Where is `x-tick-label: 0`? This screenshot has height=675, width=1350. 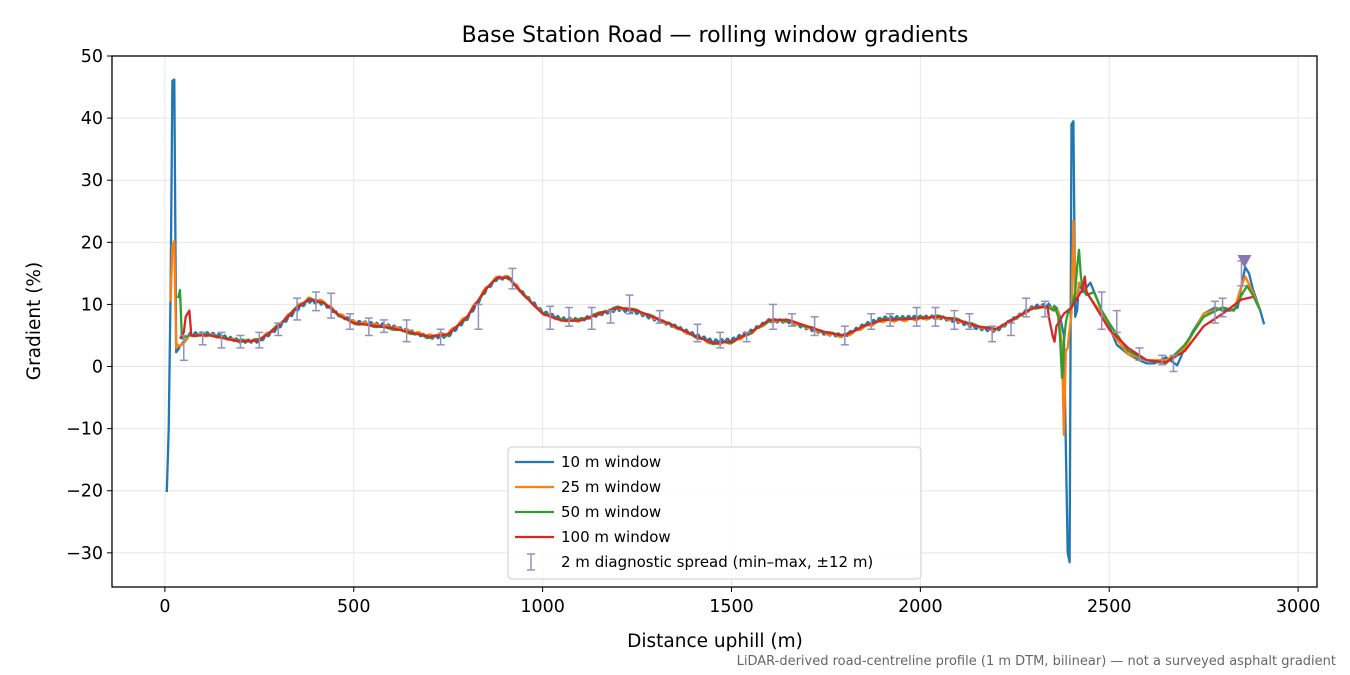
x-tick-label: 0 is located at coordinates (164, 607).